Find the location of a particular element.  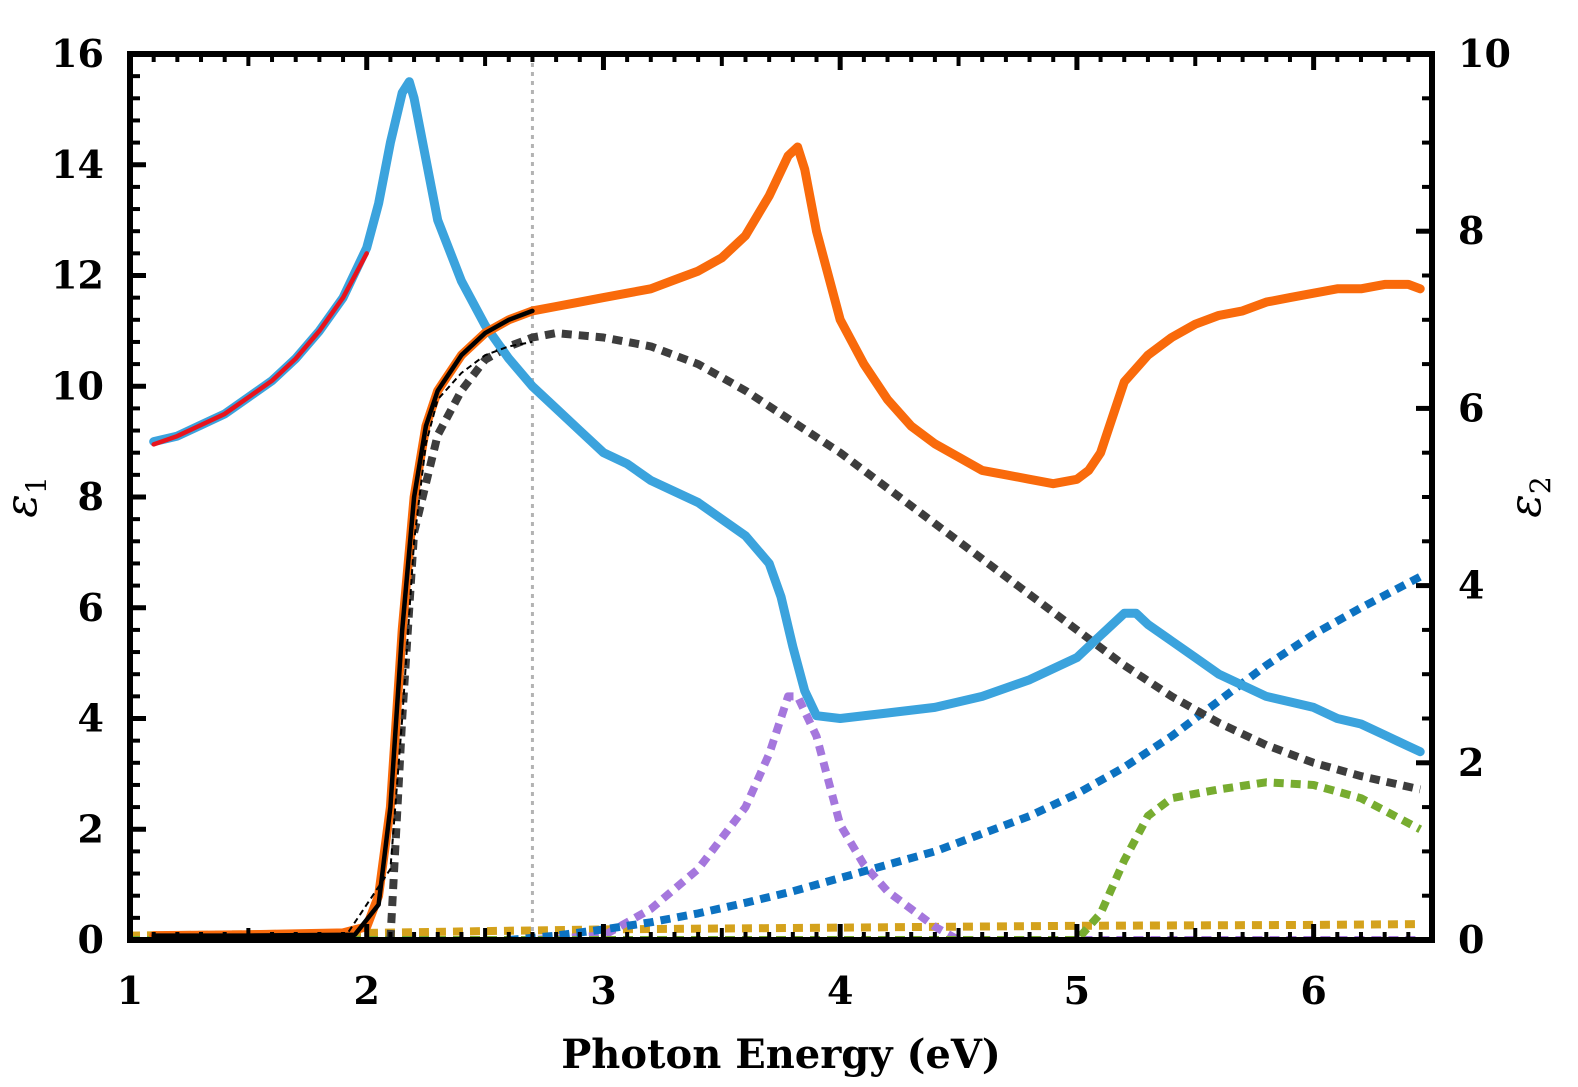

series-oscillator-gold is located at coordinates (775, 930).